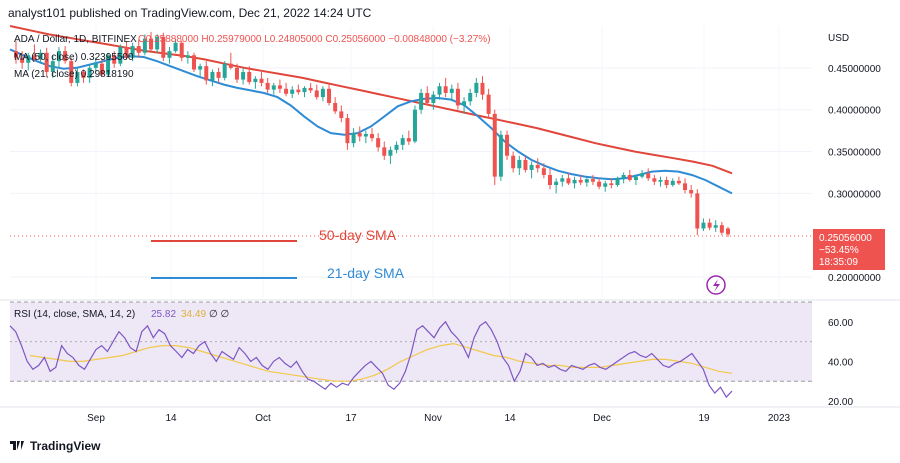  I want to click on price-badge-bg, so click(849, 249).